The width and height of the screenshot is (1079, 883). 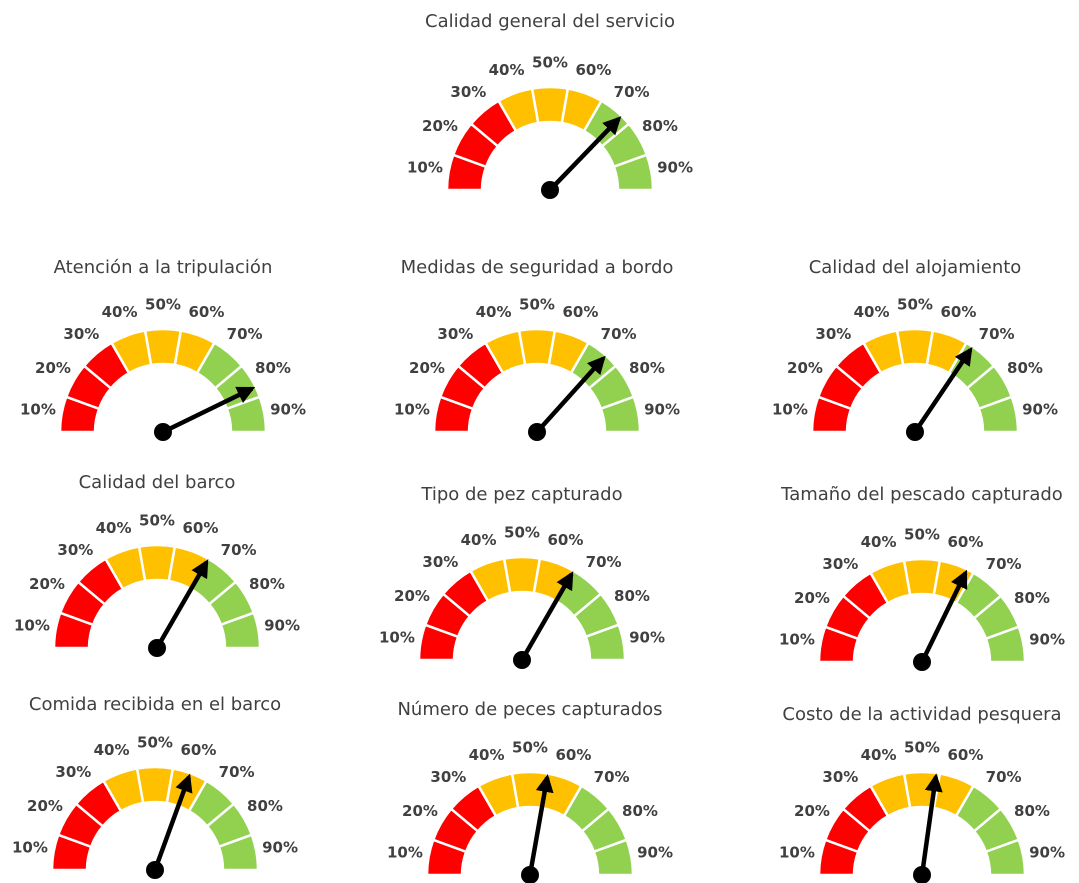 What do you see at coordinates (921, 714) in the screenshot?
I see `gauge-title: Costo de la actividad pesquera` at bounding box center [921, 714].